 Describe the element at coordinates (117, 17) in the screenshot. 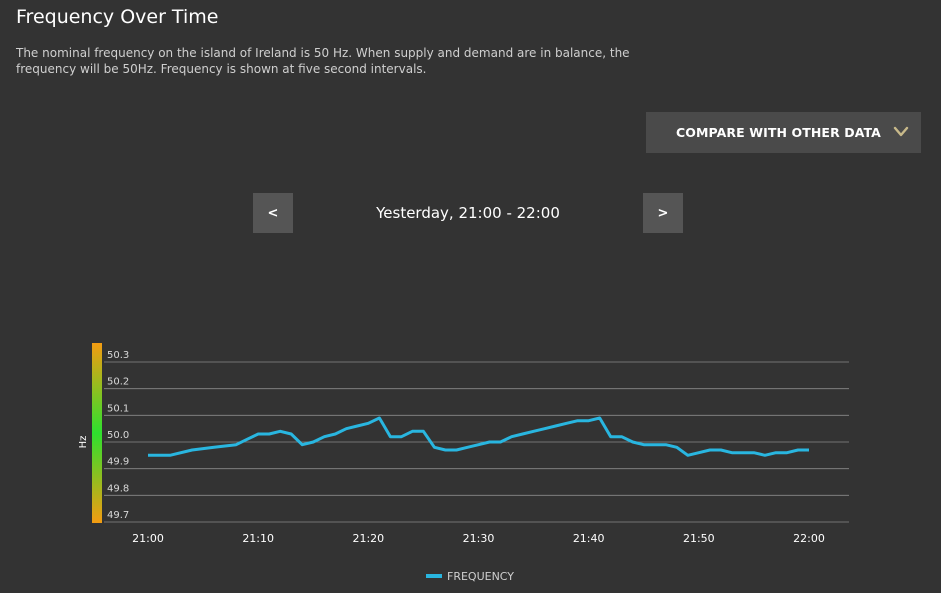

I see `page-title: Frequency Over Time` at that location.